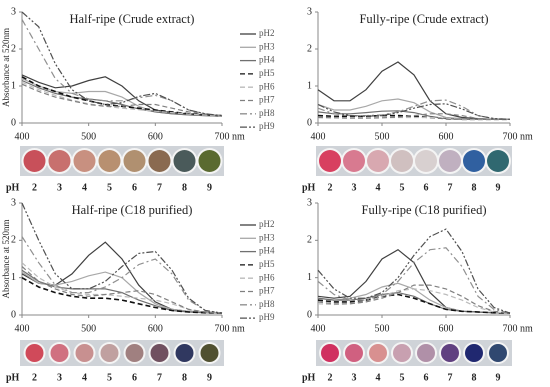  I want to click on chart-title: Fully-ripe (Crude extract), so click(423, 19).